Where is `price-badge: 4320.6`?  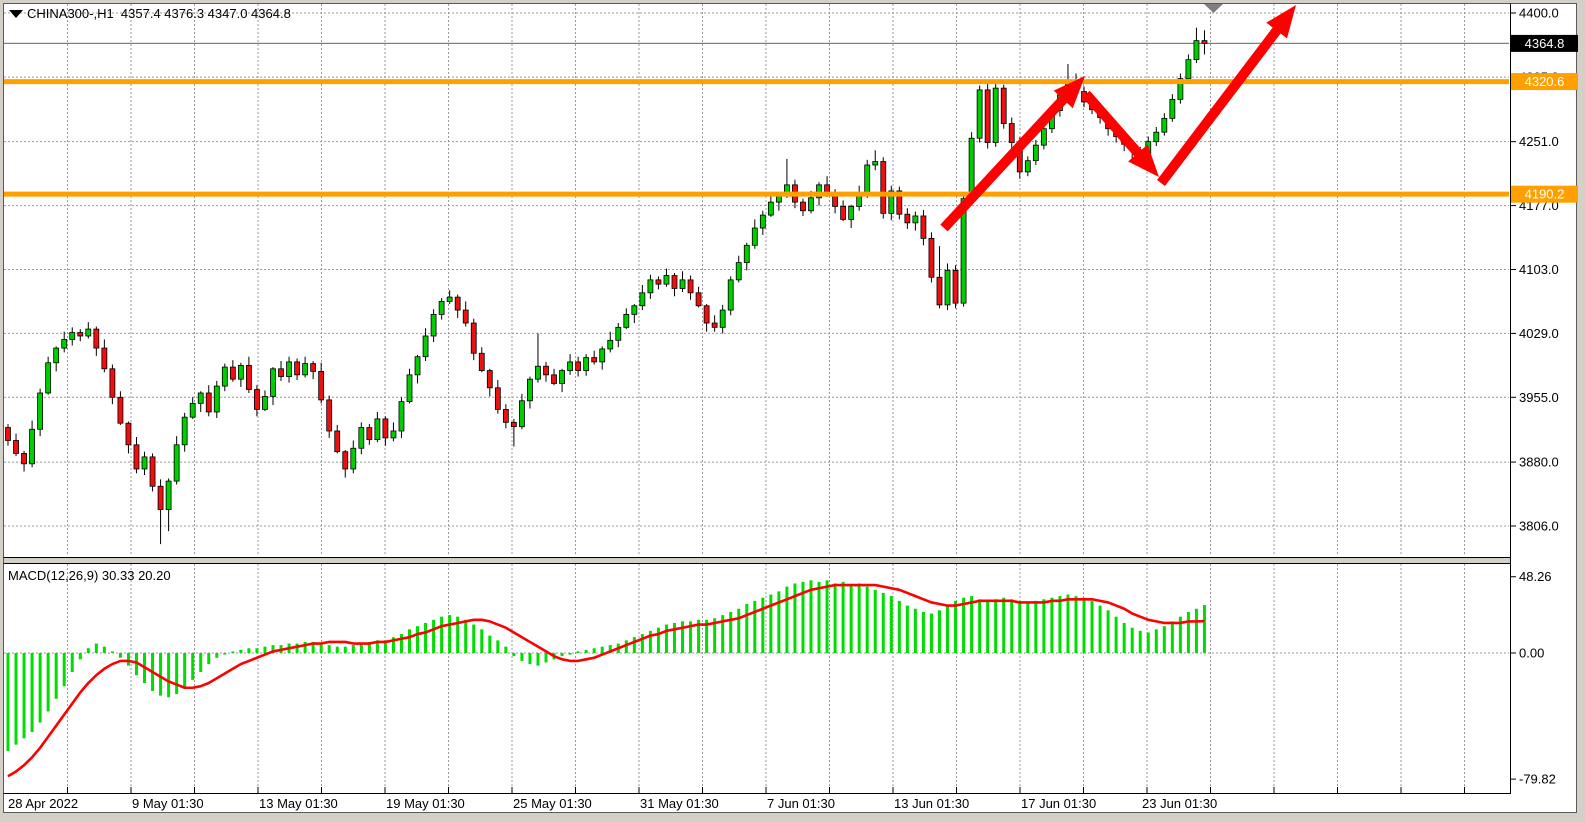 price-badge: 4320.6 is located at coordinates (1544, 82).